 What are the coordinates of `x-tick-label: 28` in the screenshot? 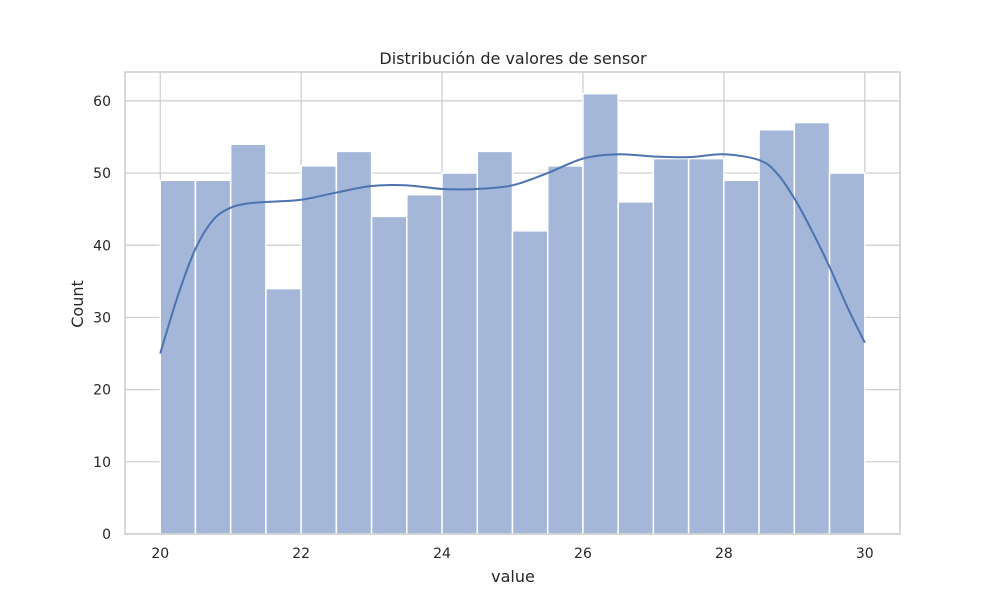 It's located at (724, 554).